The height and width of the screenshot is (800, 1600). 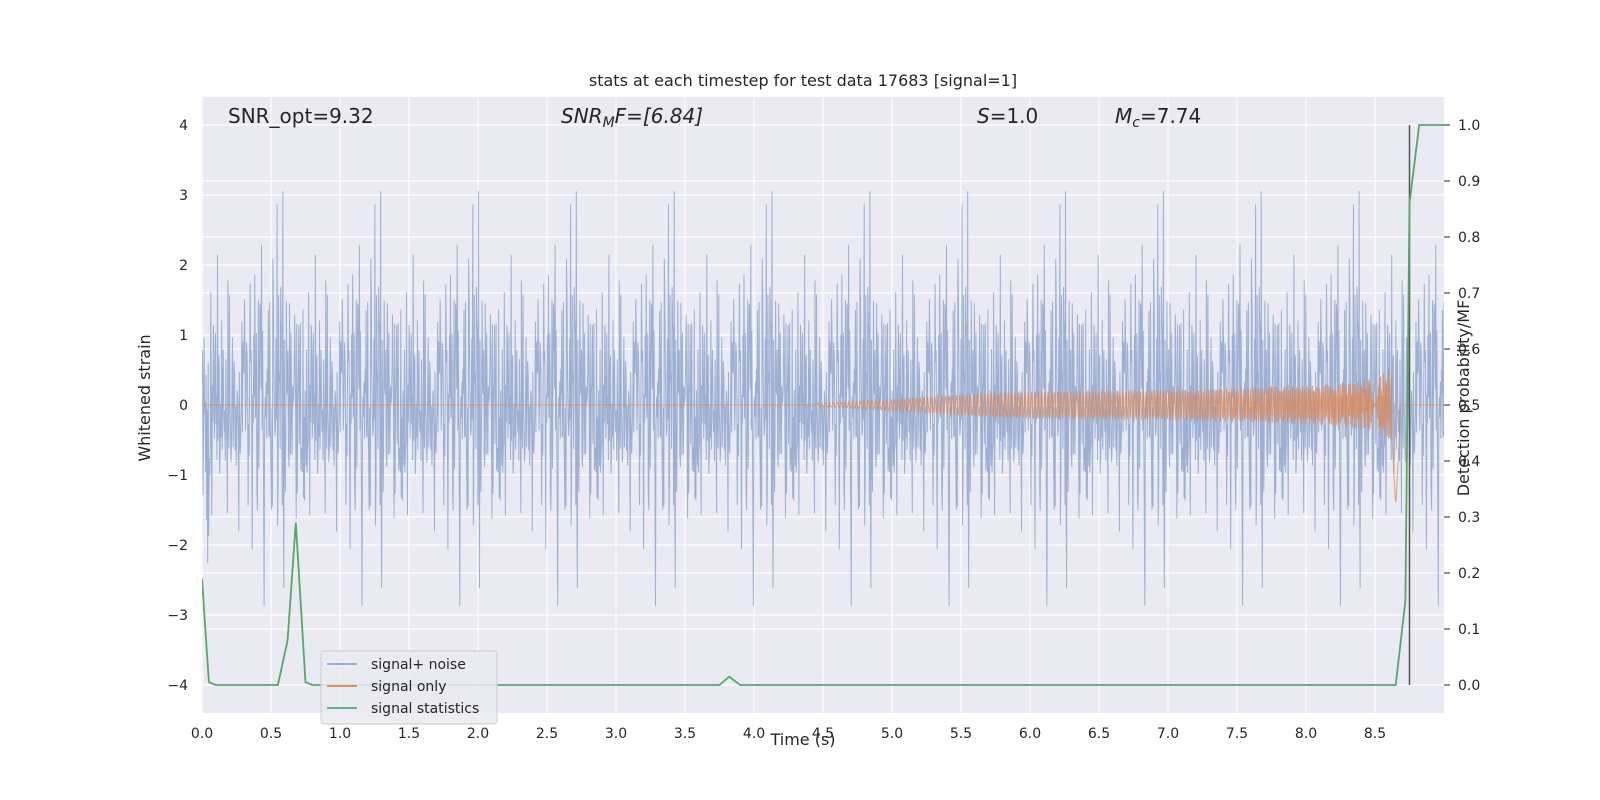 I want to click on y-tick-label: 2, so click(x=183, y=266).